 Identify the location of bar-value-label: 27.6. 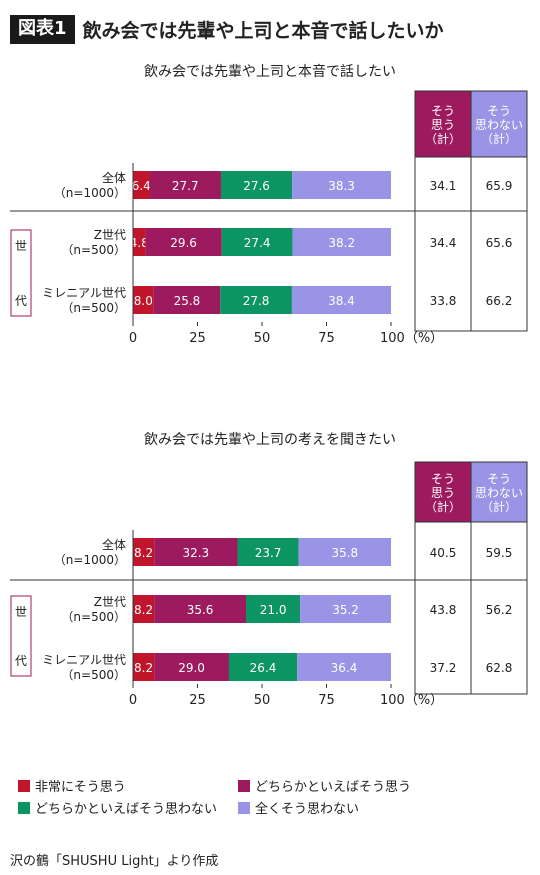
(256, 186).